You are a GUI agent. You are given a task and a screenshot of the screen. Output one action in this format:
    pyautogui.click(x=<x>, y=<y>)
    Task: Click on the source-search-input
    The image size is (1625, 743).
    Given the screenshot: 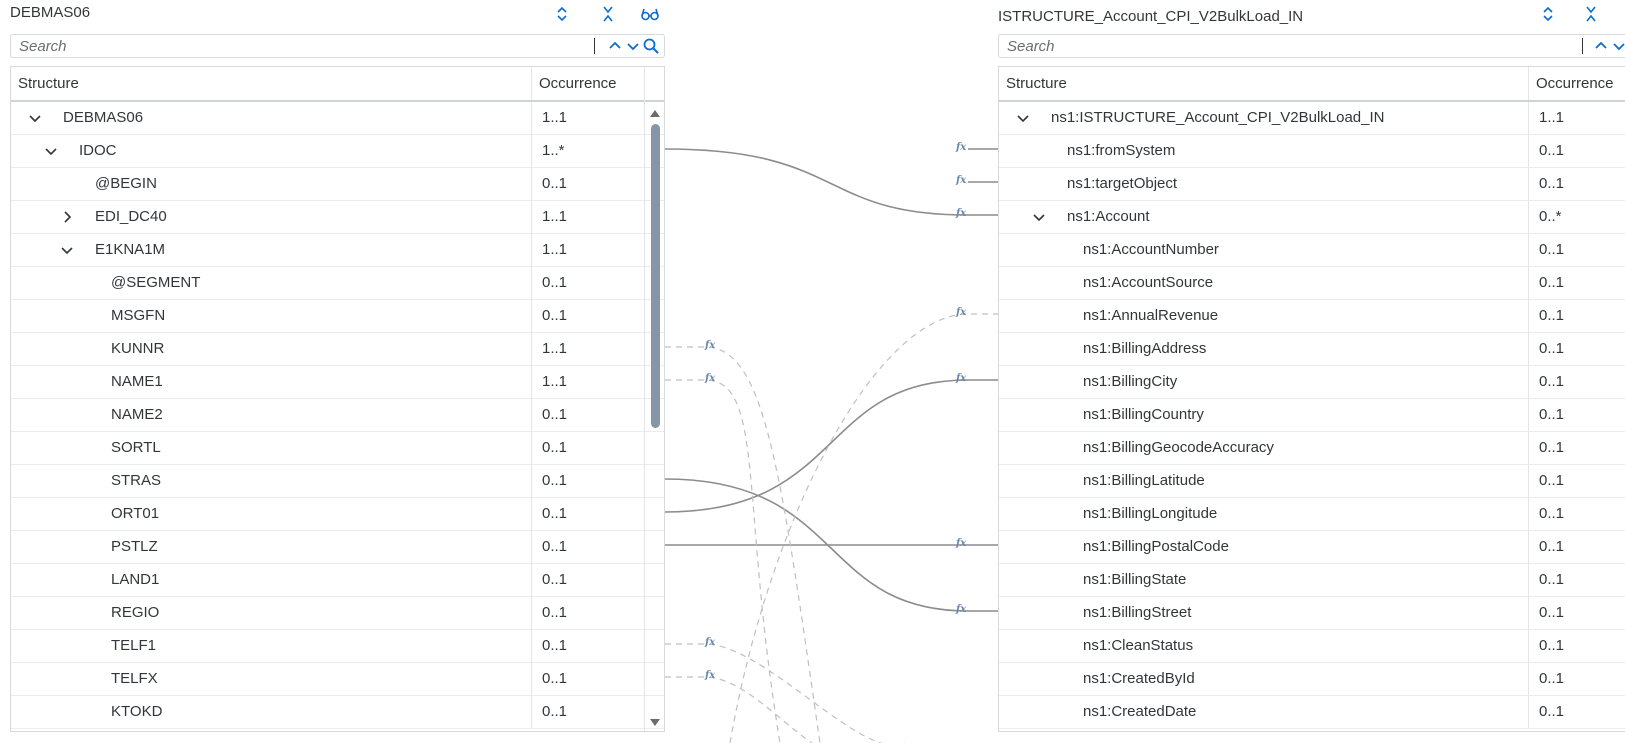 What is the action you would take?
    pyautogui.click(x=279, y=46)
    